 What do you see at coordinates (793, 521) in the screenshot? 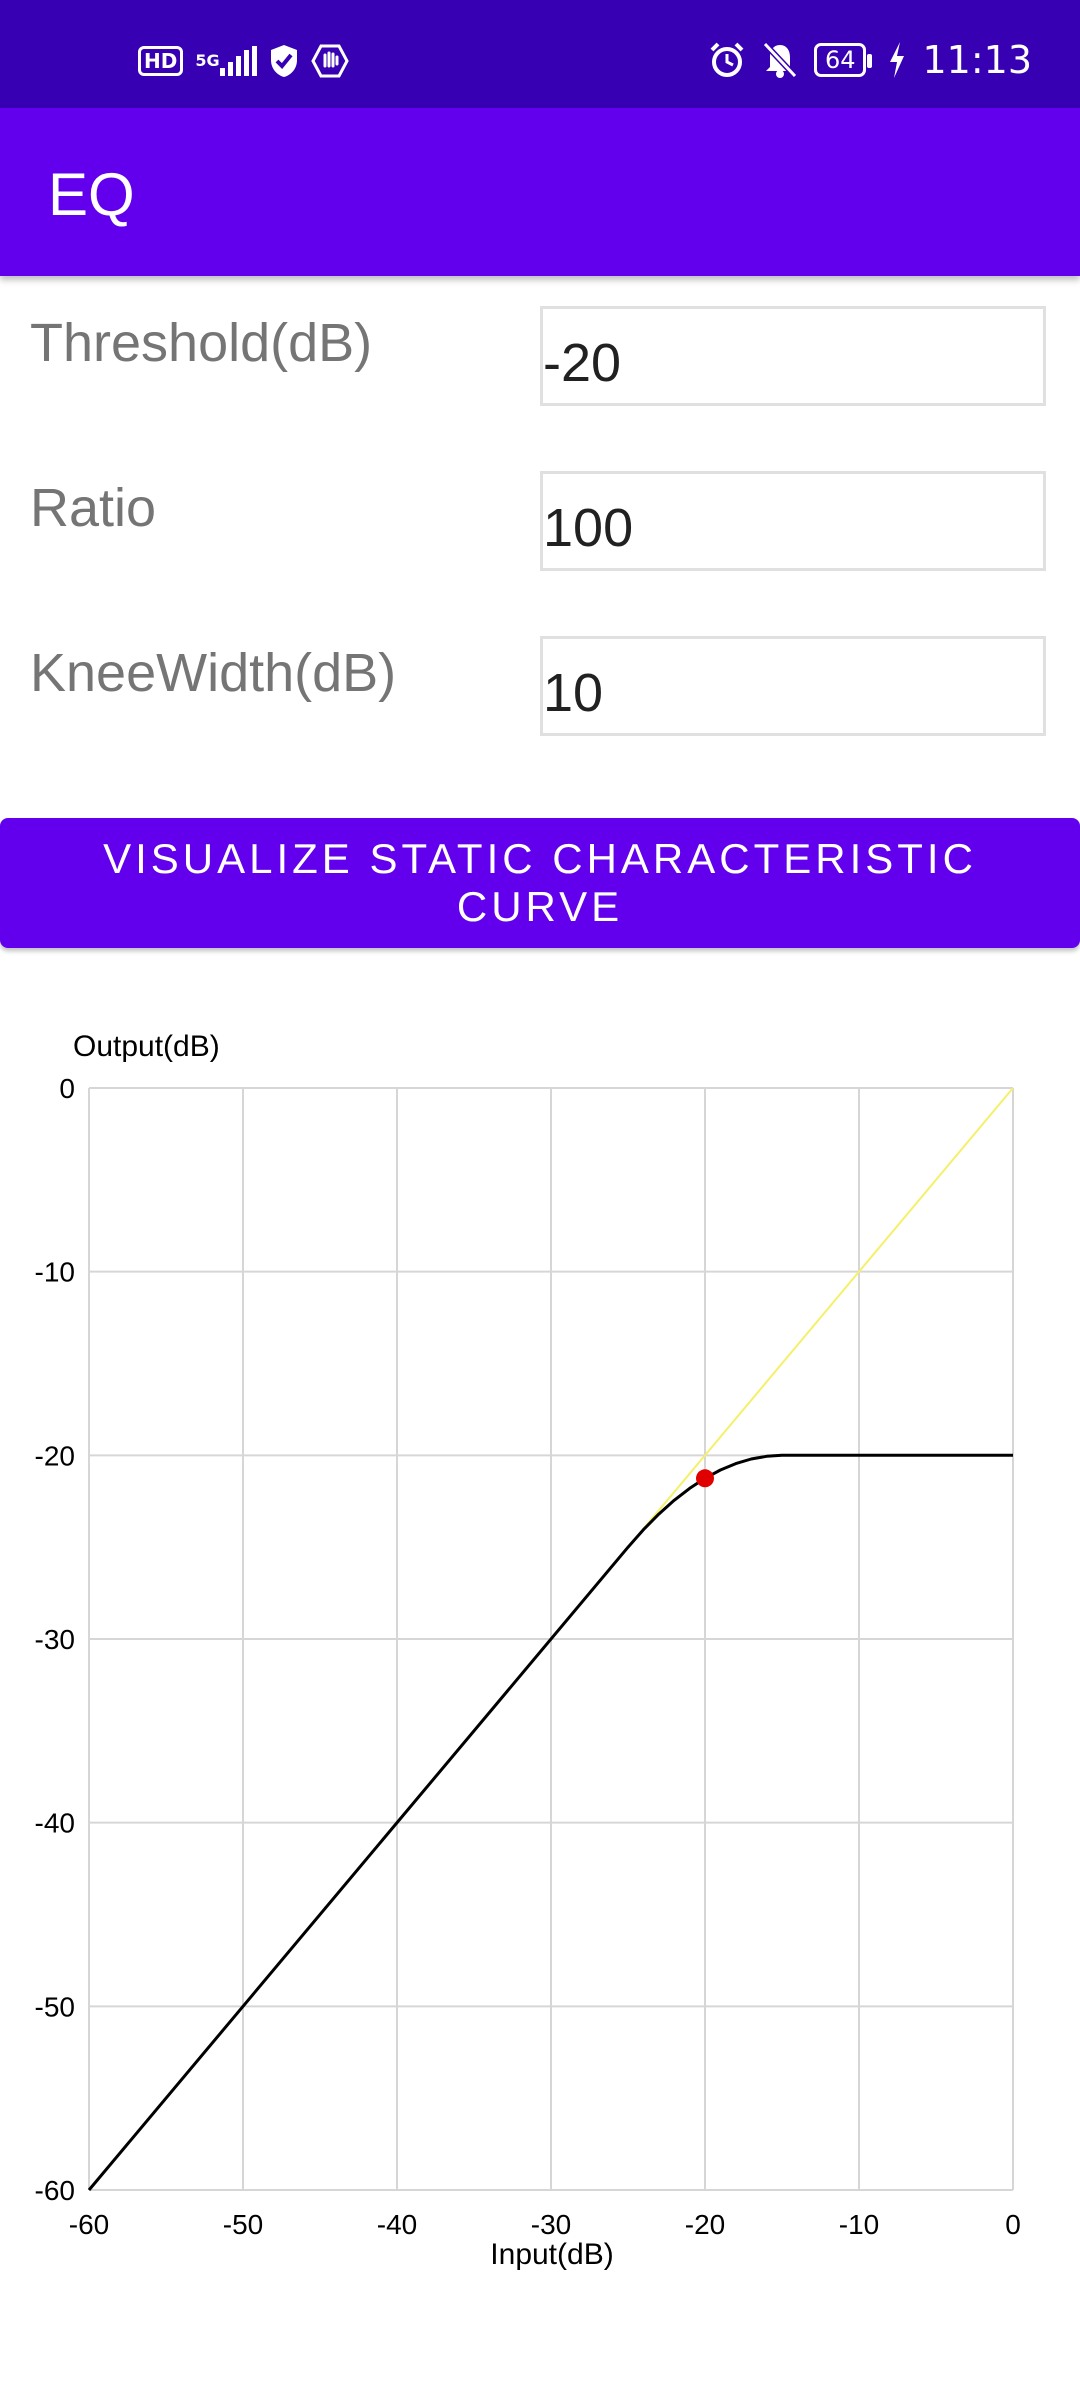
I see `ratio-input` at bounding box center [793, 521].